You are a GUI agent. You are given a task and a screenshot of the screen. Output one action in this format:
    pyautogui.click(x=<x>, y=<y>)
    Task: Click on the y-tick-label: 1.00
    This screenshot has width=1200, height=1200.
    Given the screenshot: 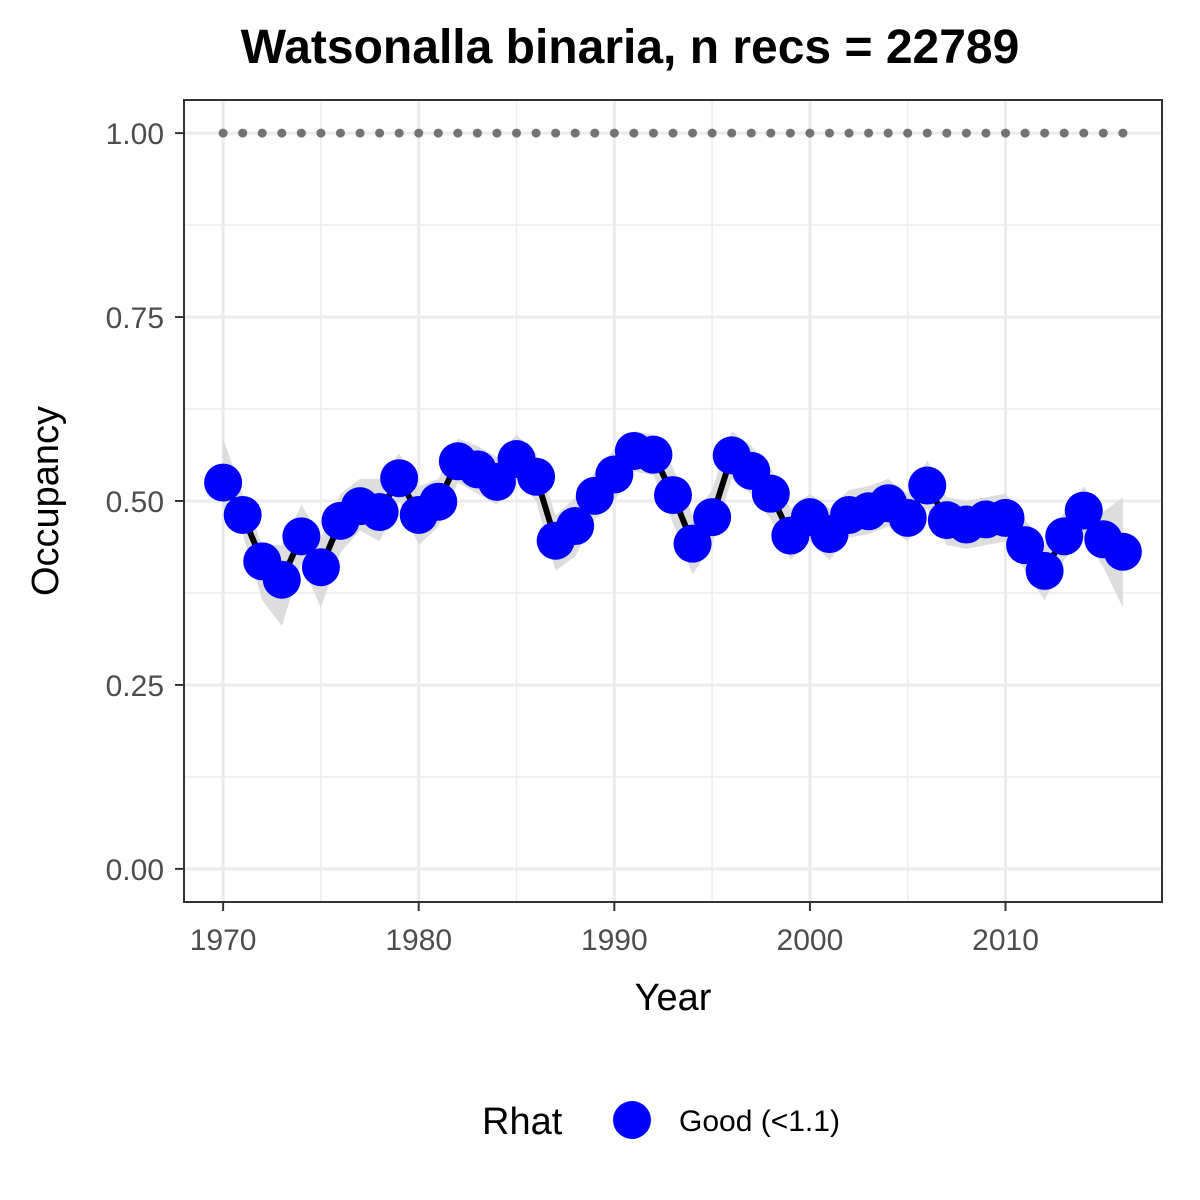 What is the action you would take?
    pyautogui.click(x=135, y=134)
    